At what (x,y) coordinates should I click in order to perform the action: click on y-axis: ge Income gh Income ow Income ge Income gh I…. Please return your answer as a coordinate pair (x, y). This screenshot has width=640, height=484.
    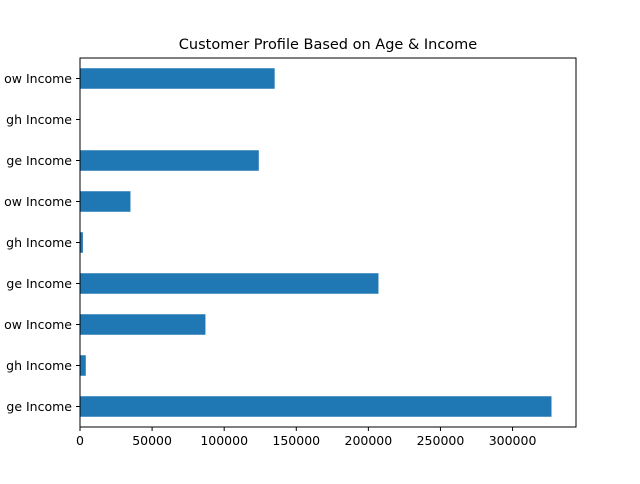
    Looking at the image, I should click on (42, 242).